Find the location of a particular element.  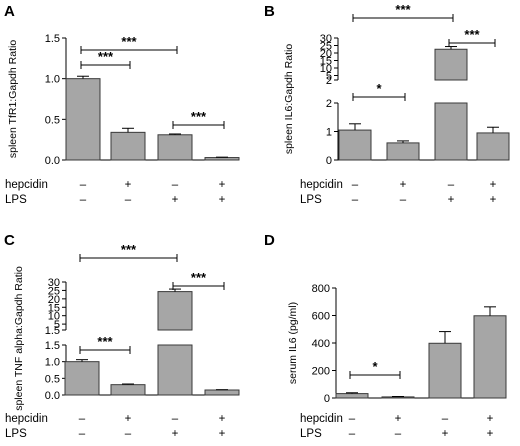

y-axis-label: serum IL6 (pg/ml) is located at coordinates (293, 343).